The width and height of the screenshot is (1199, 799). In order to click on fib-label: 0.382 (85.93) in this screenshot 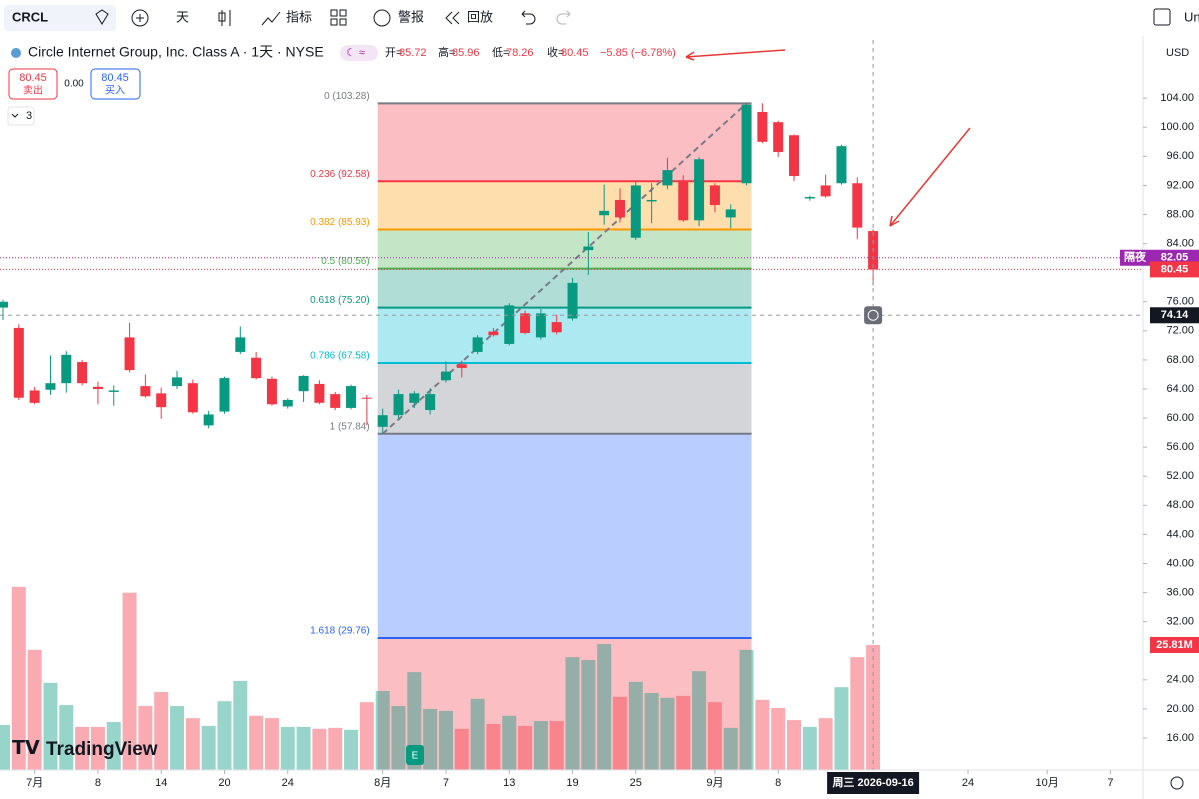, I will do `click(340, 222)`.